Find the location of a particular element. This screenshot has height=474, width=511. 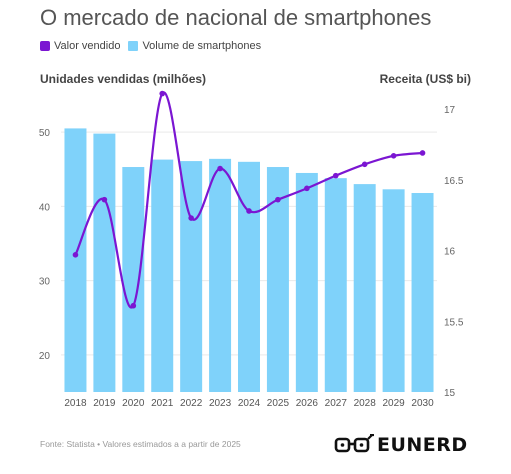

x-tick-label: 2022 is located at coordinates (191, 403).